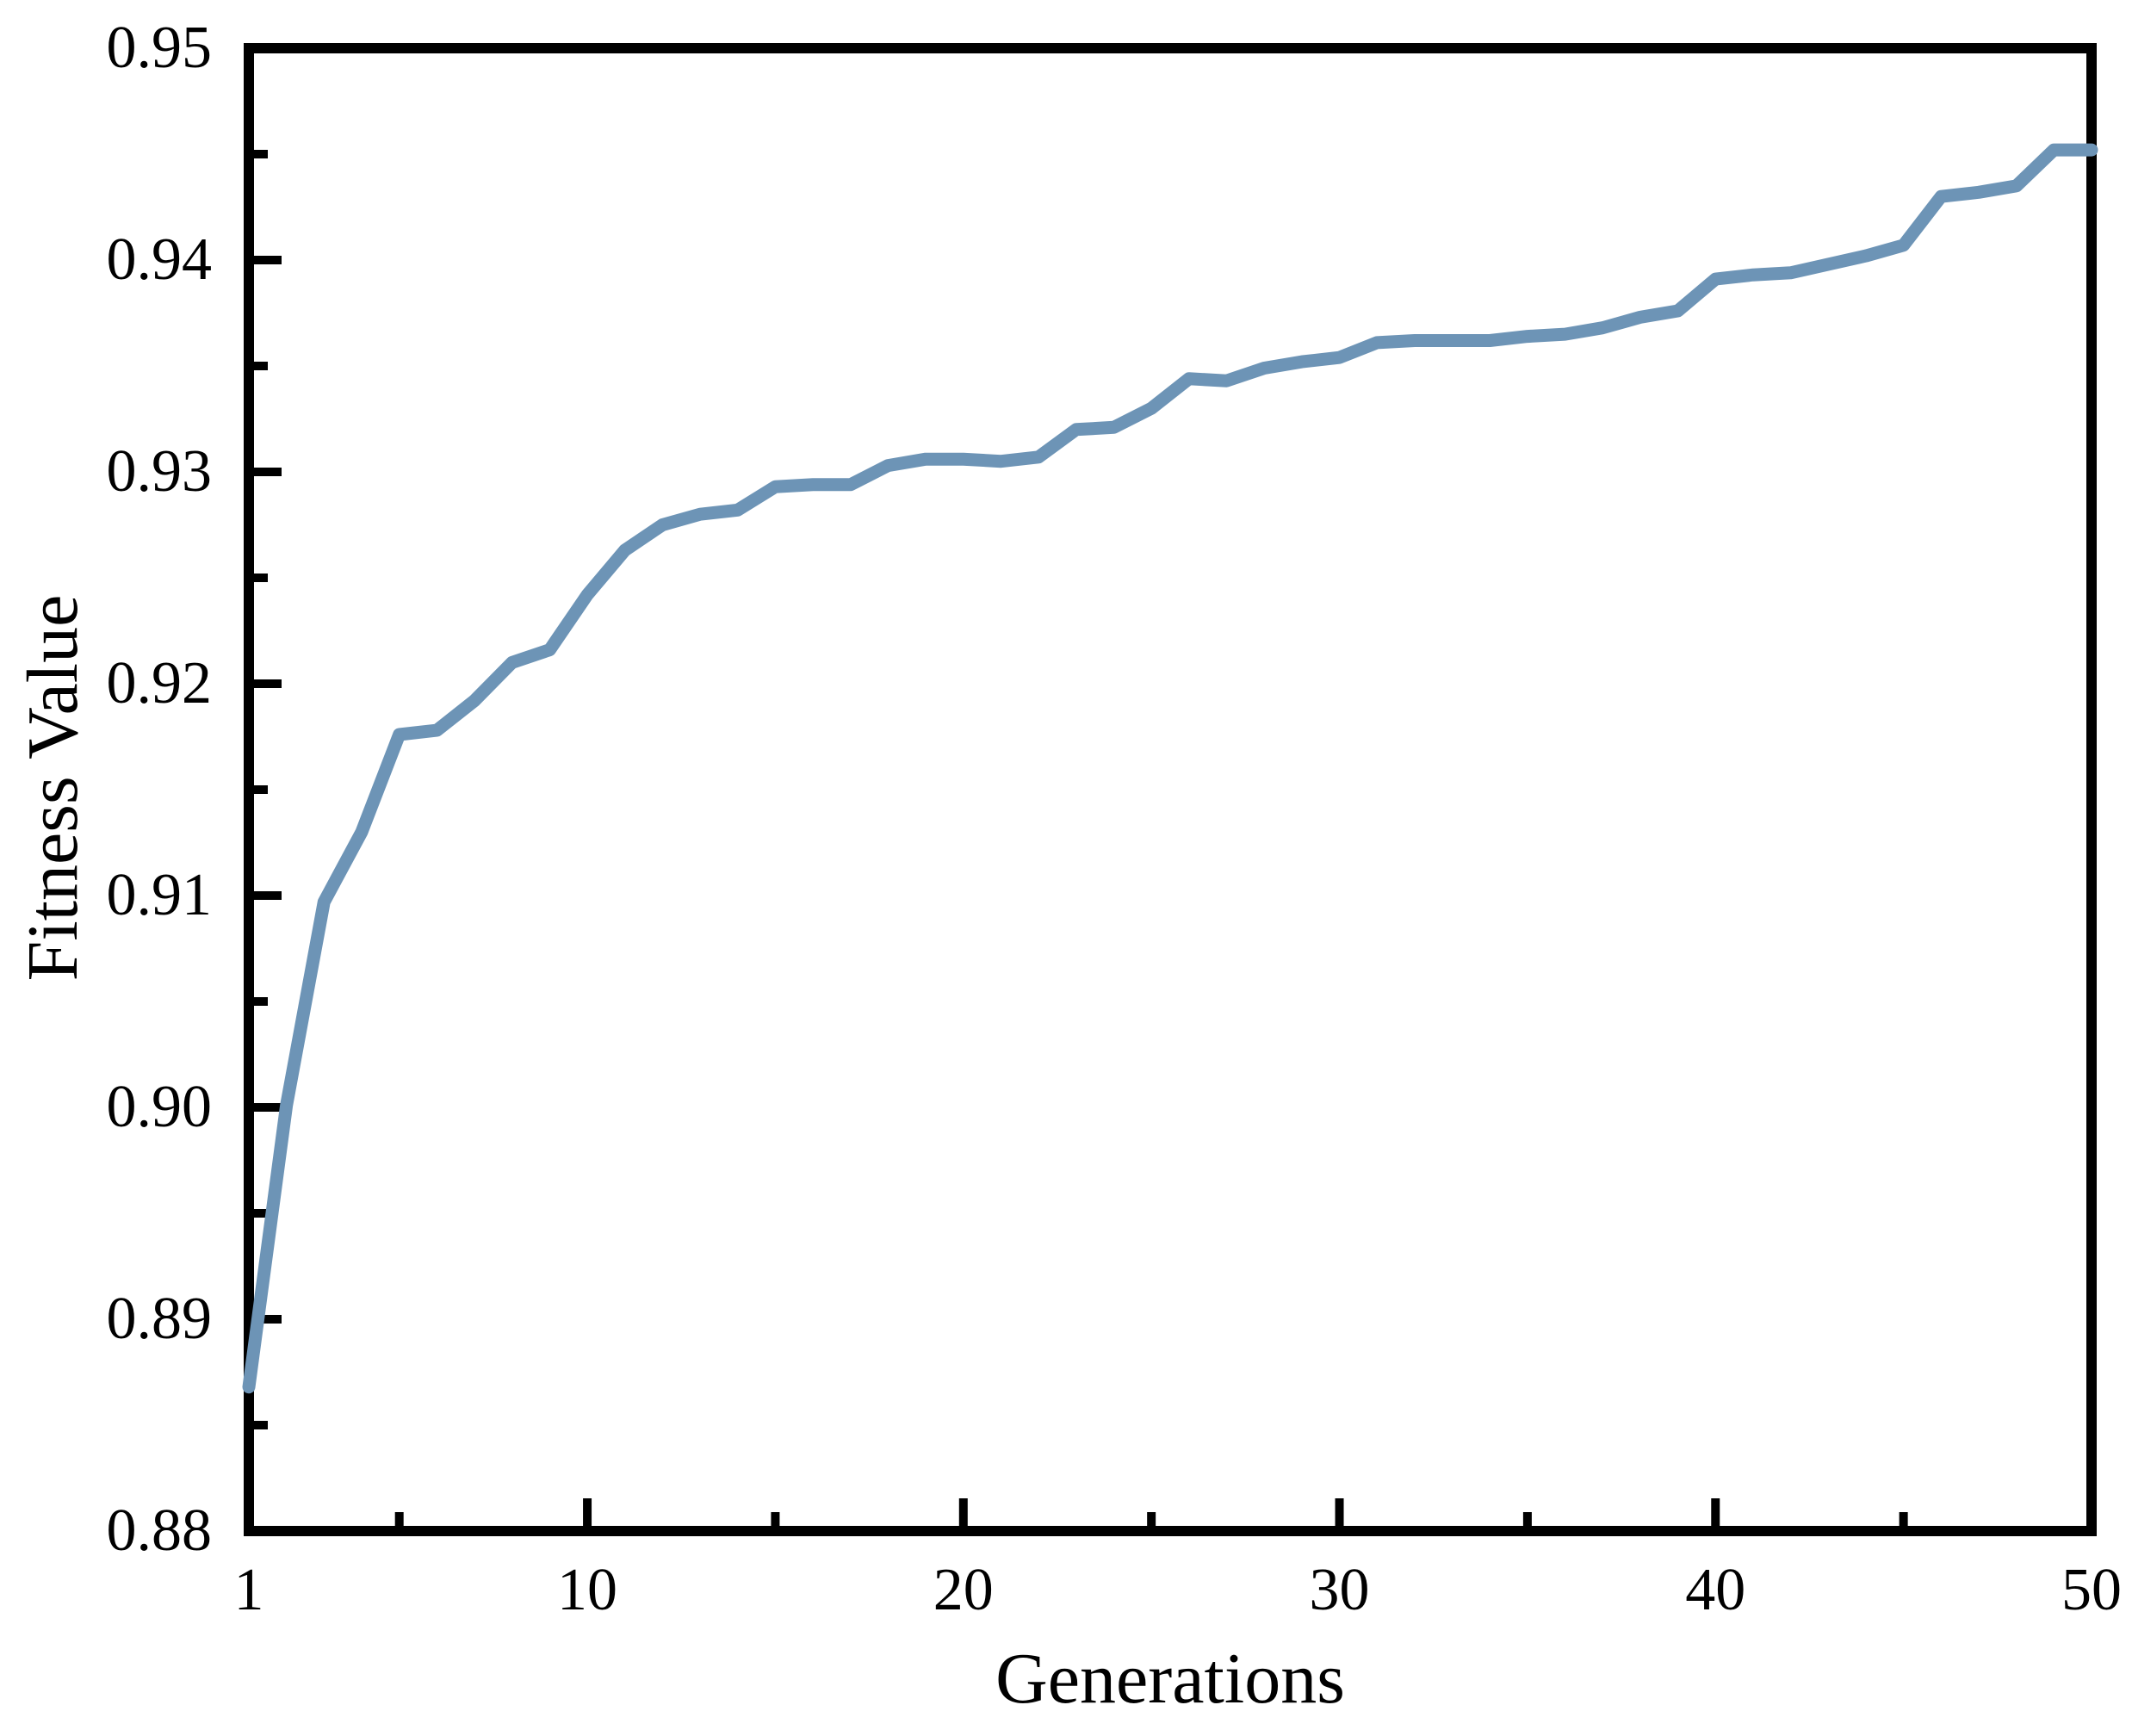 The height and width of the screenshot is (1736, 2132). Describe the element at coordinates (159, 472) in the screenshot. I see `y-tick-label: 0.93` at that location.